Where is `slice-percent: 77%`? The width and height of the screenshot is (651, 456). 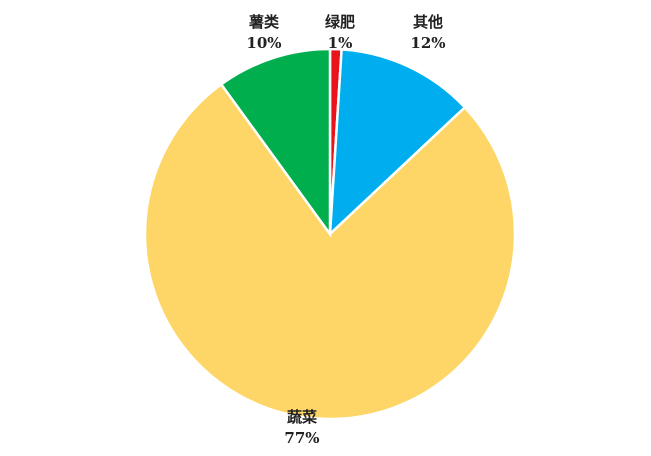 slice-percent: 77% is located at coordinates (302, 438).